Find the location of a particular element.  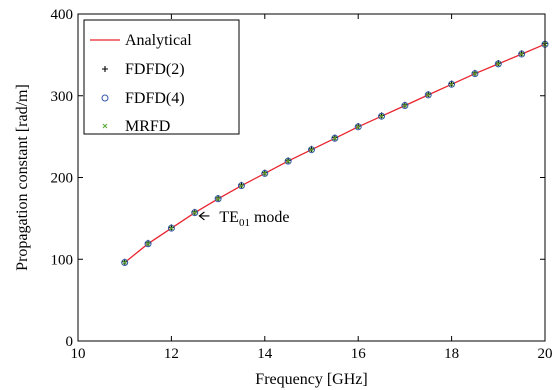

x-tick-label: 10 is located at coordinates (78, 354).